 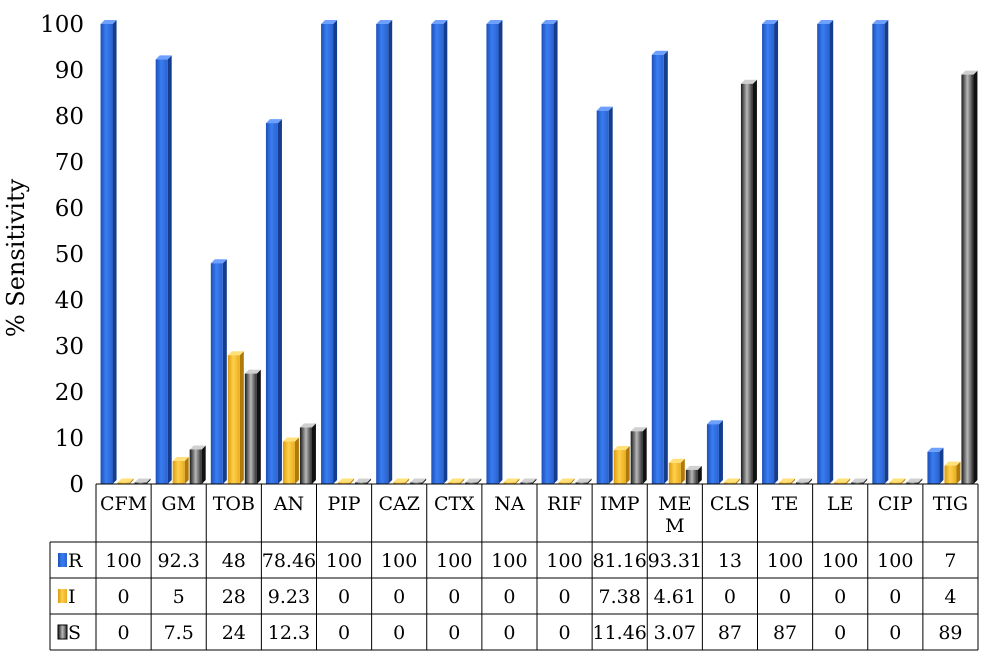 I want to click on table-cell-s: 24, so click(x=234, y=633).